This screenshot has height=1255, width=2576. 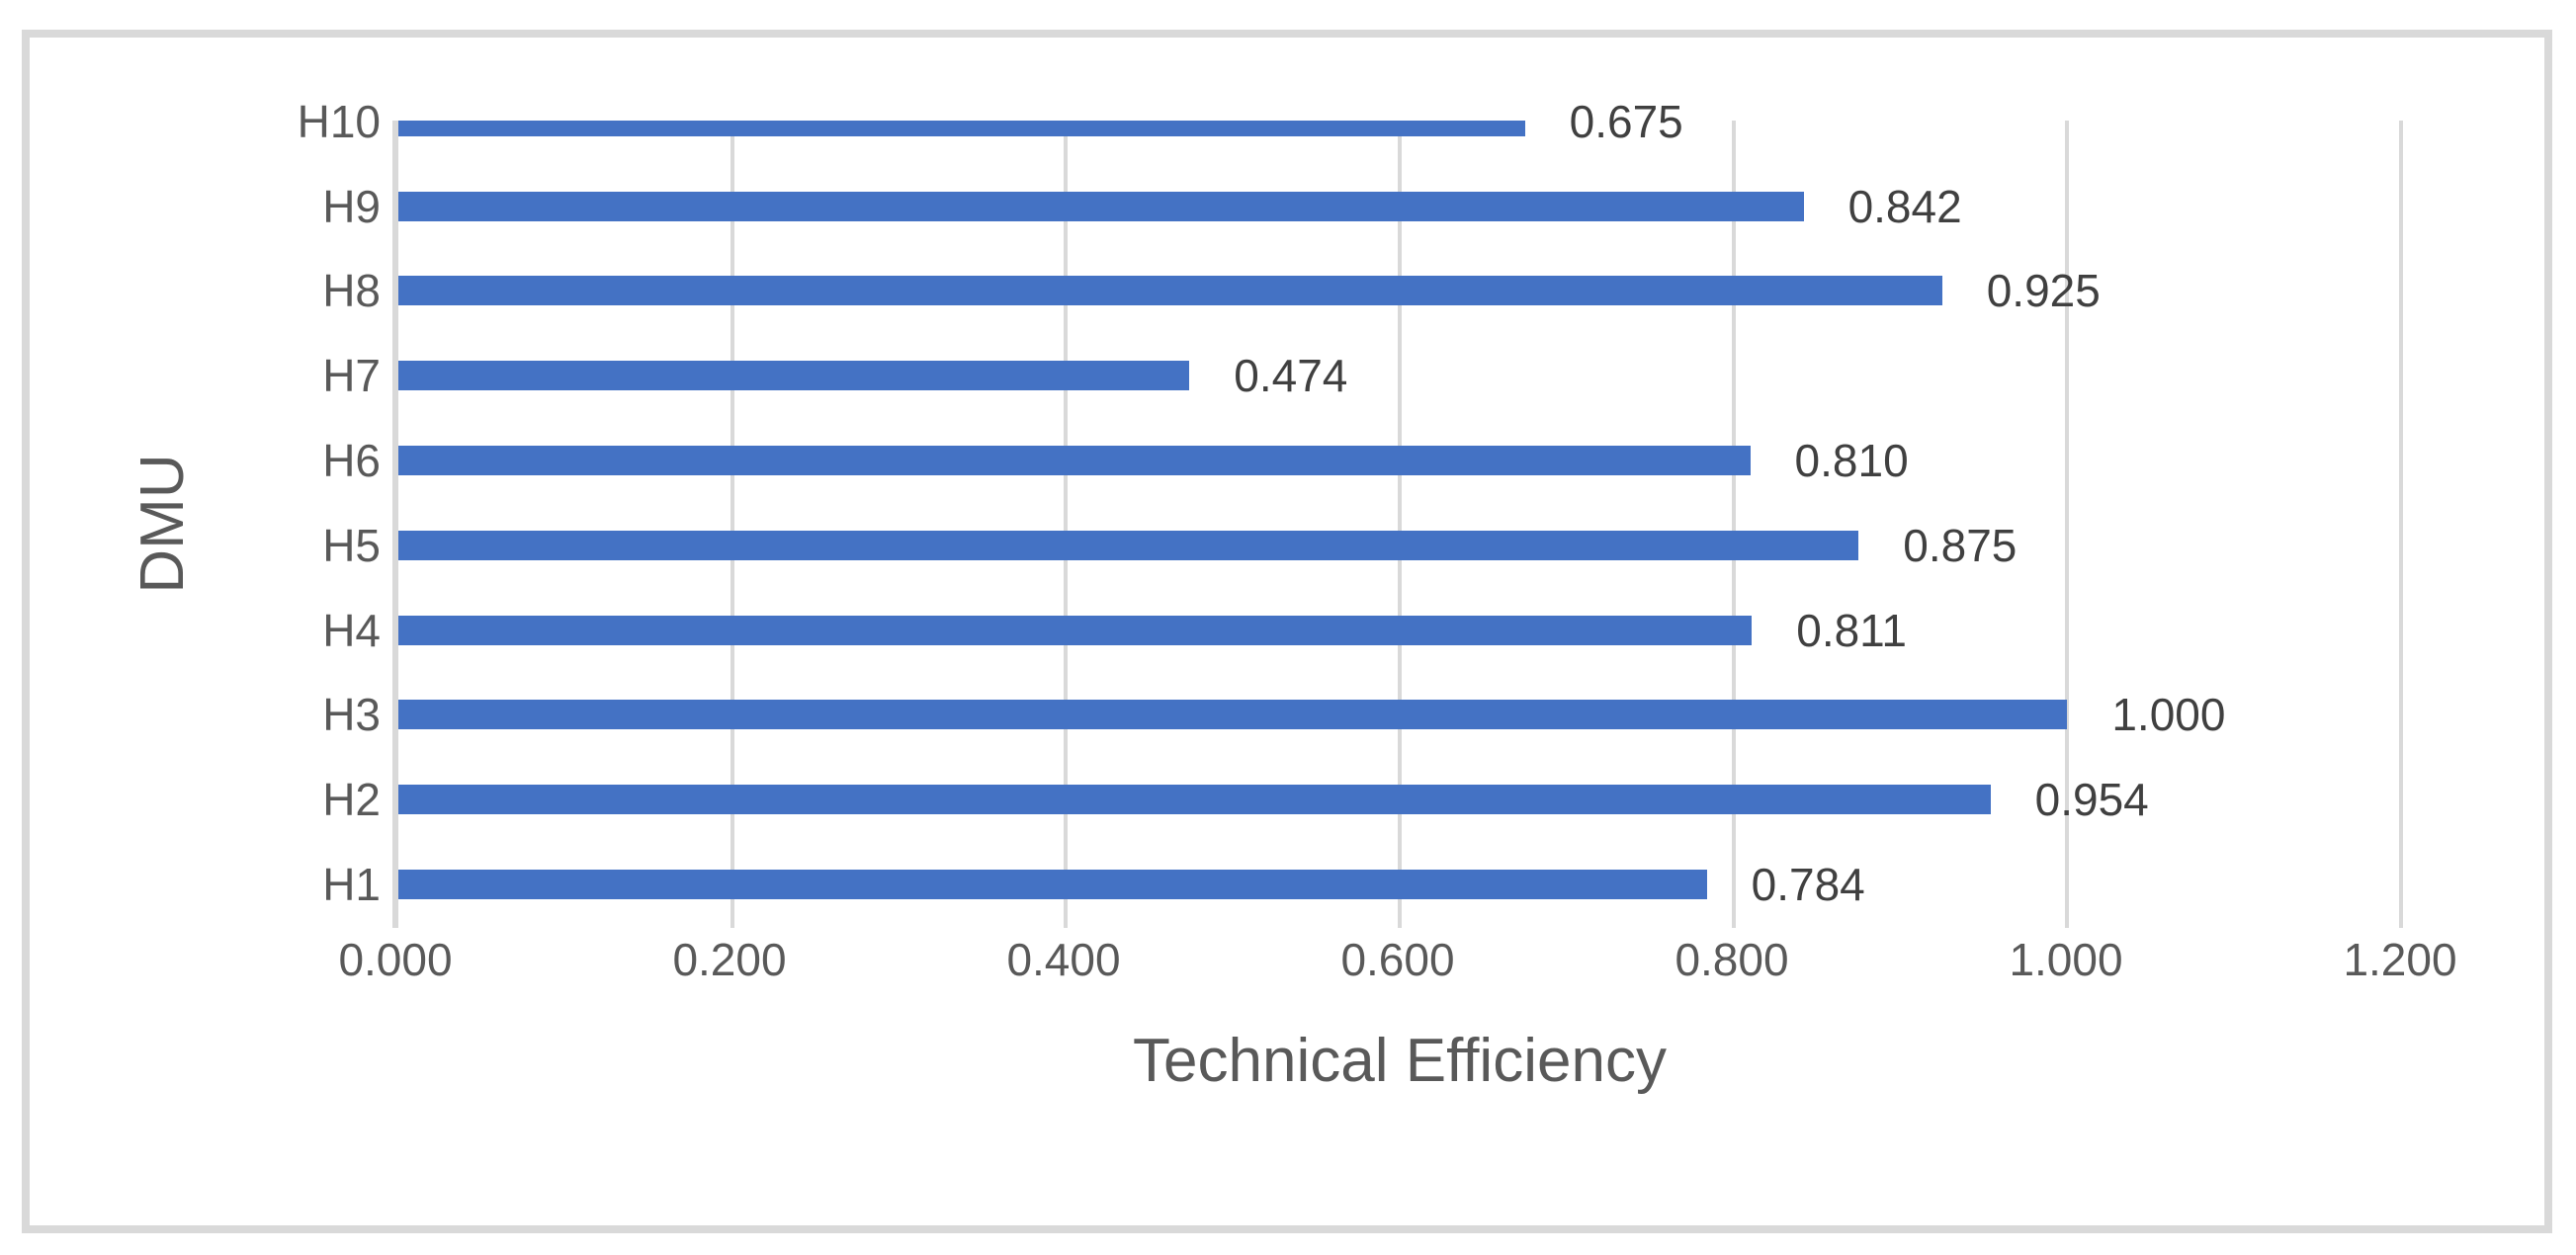 I want to click on value-axis-tick-labels: 0.000 0.200 0.400 0.600 0.800 1.000 1.200, so click(x=1397, y=964).